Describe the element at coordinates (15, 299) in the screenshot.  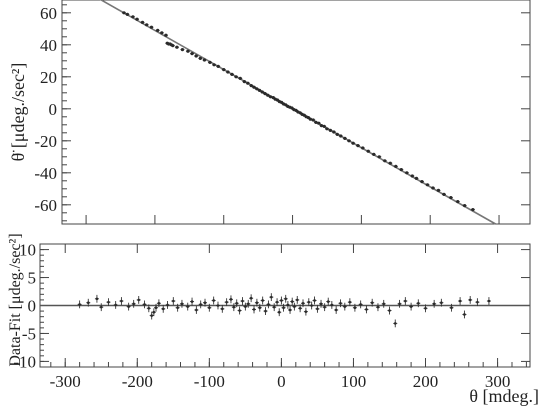
I see `bottom-y-axis-label: Data-Fit [μdeg./sec²]` at that location.